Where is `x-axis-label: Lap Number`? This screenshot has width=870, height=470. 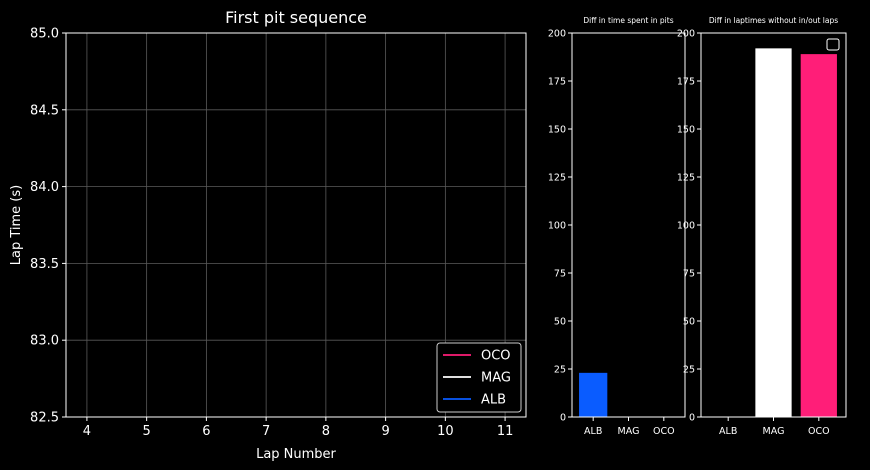 x-axis-label: Lap Number is located at coordinates (296, 454).